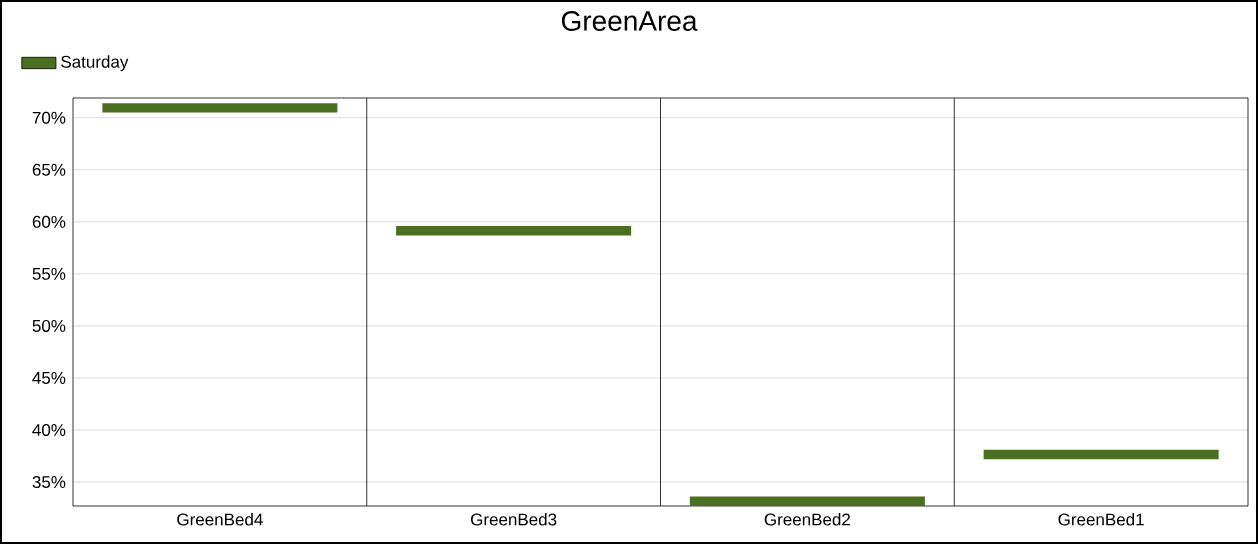  I want to click on x-tick-label: GreenBed1, so click(1101, 519).